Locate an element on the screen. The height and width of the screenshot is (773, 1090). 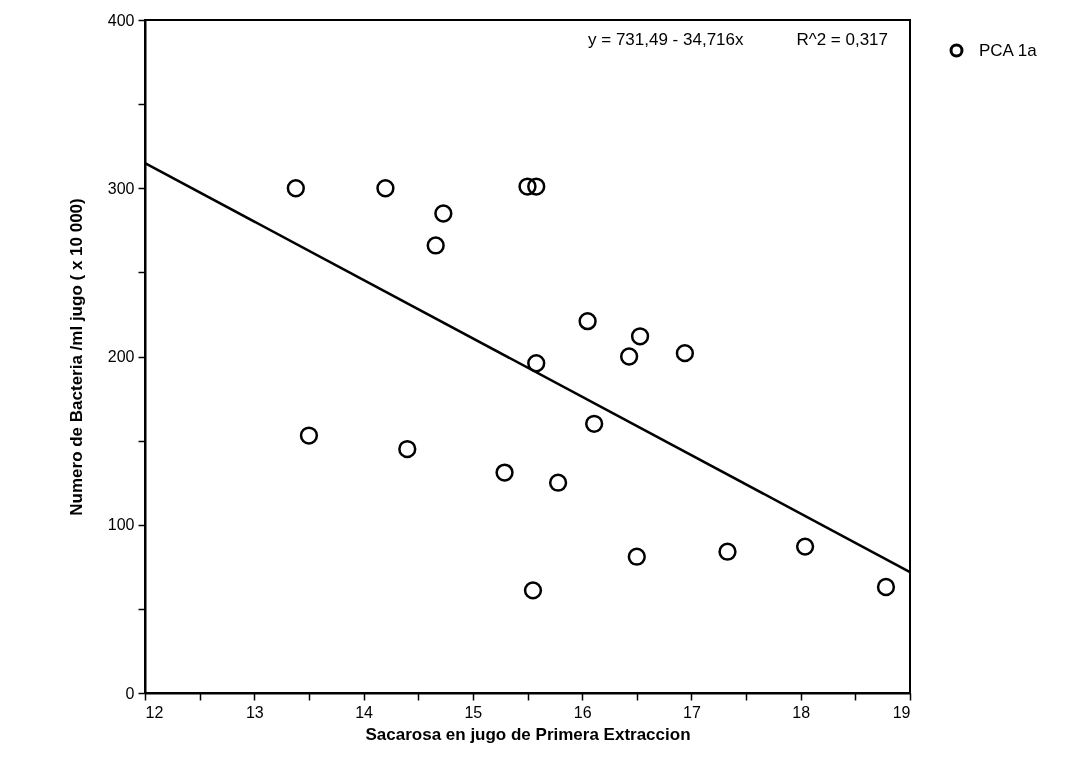
y-tick-label: 0 is located at coordinates (130, 693).